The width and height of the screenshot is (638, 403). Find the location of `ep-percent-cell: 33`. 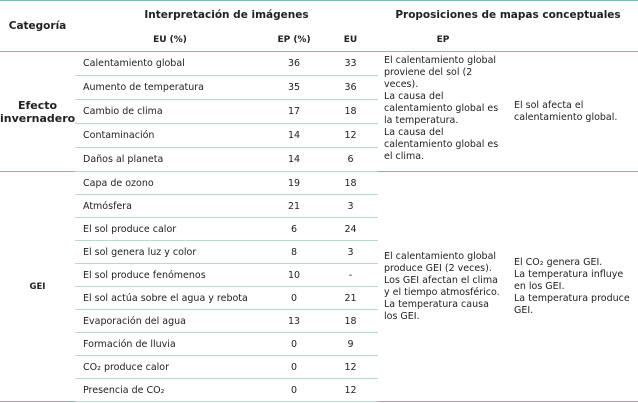

ep-percent-cell: 33 is located at coordinates (350, 63).